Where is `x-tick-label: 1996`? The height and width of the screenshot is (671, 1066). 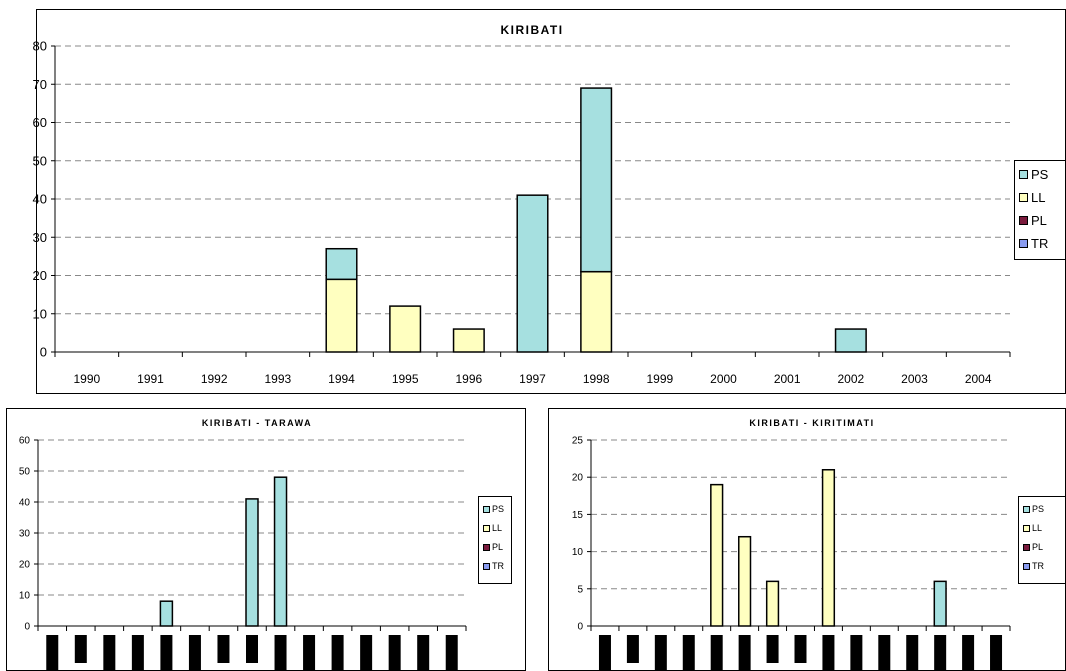 x-tick-label: 1996 is located at coordinates (468, 379).